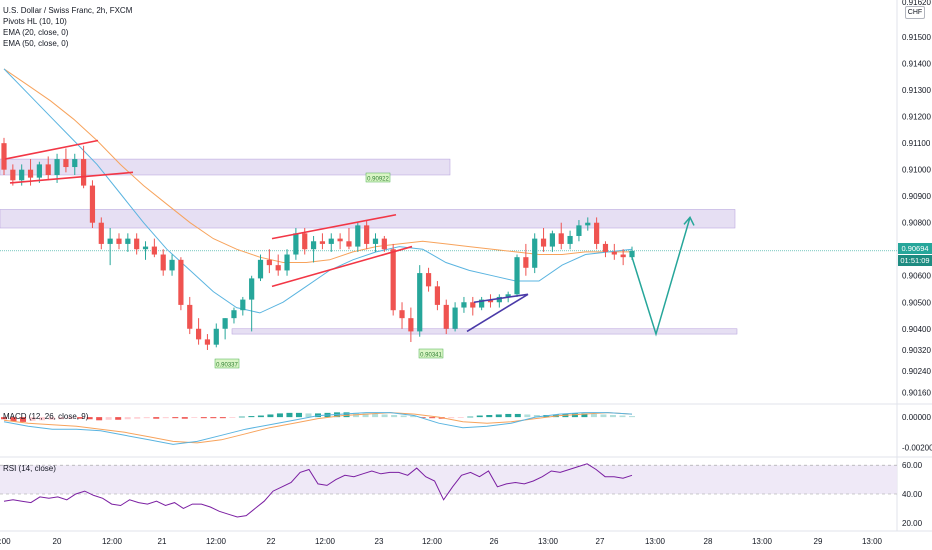  Describe the element at coordinates (916, 196) in the screenshot. I see `price-tick-label: 0.90900` at that location.